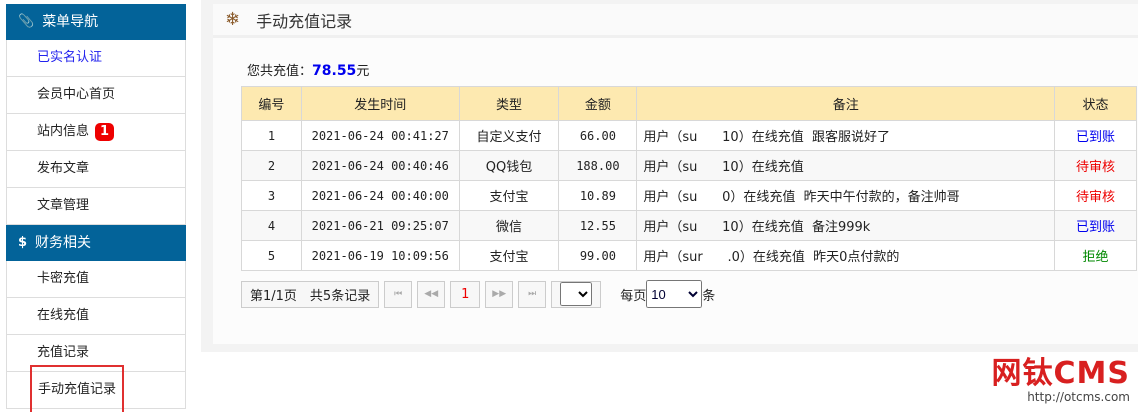 The image size is (1138, 412). Describe the element at coordinates (271, 225) in the screenshot. I see `cell-id: 4` at that location.